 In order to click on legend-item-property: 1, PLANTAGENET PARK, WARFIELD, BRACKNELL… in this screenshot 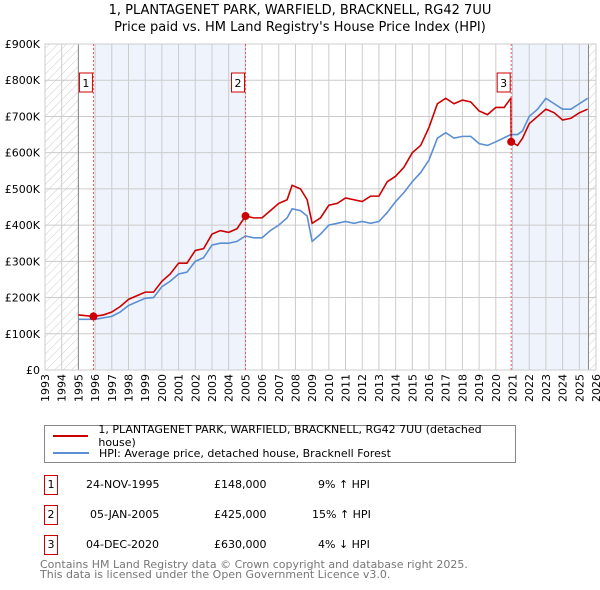, I will do `click(284, 436)`.